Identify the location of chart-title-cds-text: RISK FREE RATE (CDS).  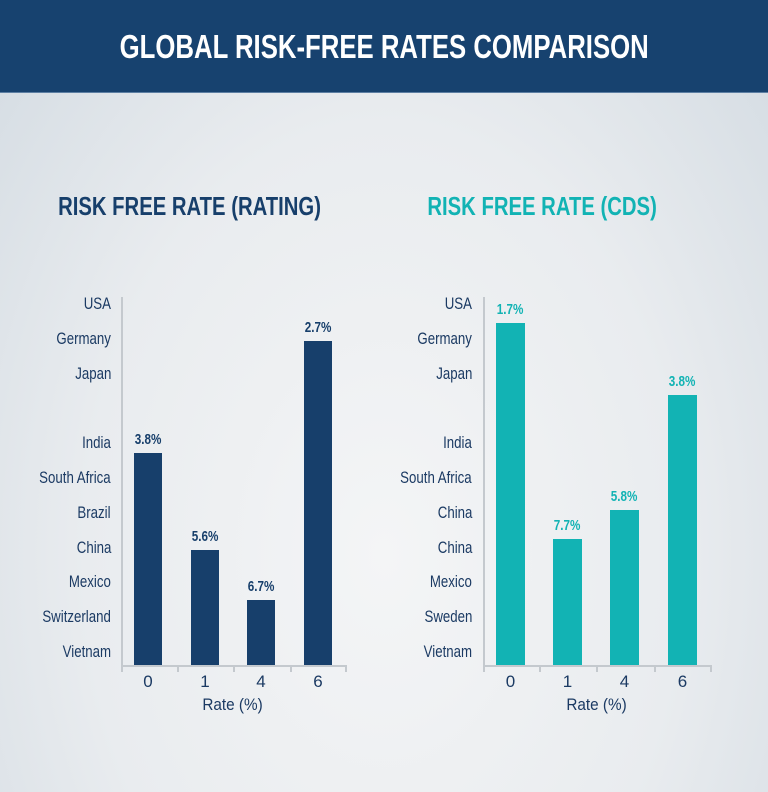
(542, 206).